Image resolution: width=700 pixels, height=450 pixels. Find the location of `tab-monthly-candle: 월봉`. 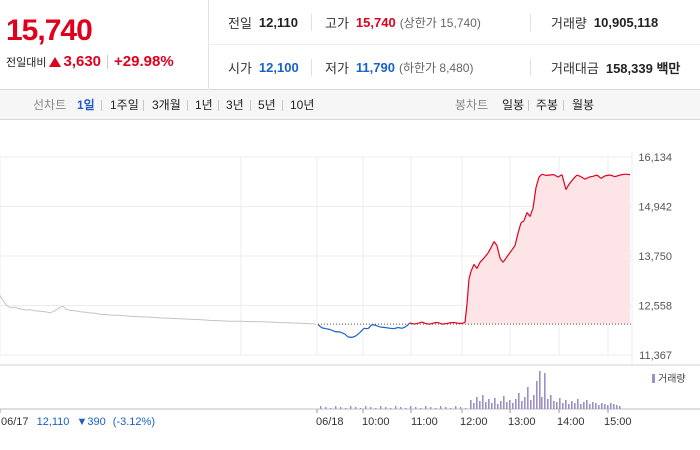

tab-monthly-candle: 월봉 is located at coordinates (583, 105).